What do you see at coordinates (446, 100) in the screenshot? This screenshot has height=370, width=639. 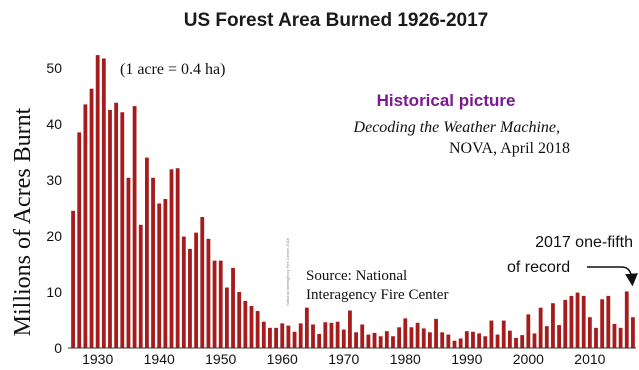 I see `historical-picture-label: Historical picture` at bounding box center [446, 100].